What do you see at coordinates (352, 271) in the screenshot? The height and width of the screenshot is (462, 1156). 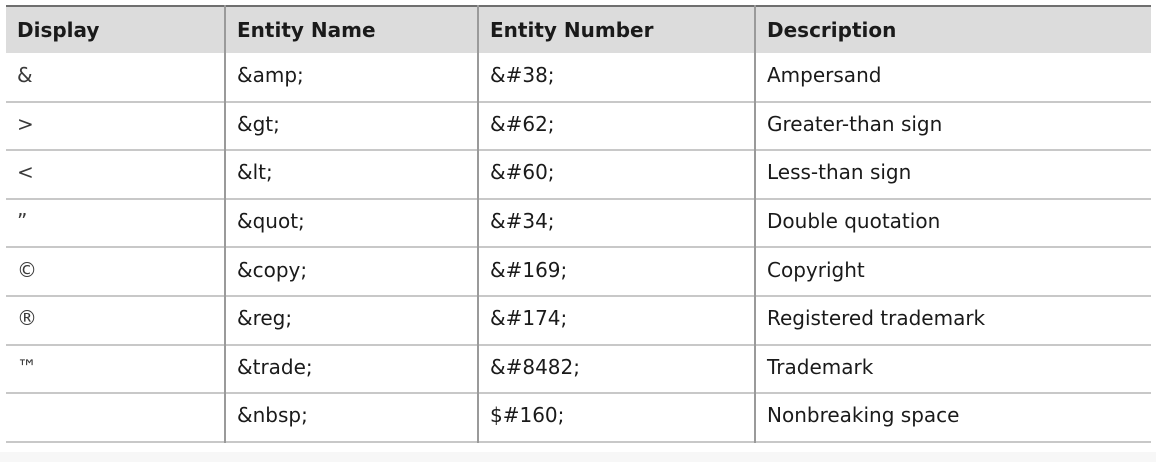 I see `cell-entity-name: &copy;` at bounding box center [352, 271].